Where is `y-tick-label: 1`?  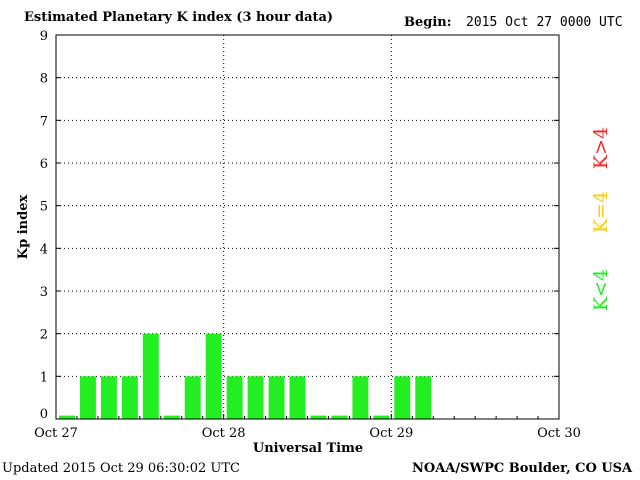
y-tick-label: 1 is located at coordinates (44, 377).